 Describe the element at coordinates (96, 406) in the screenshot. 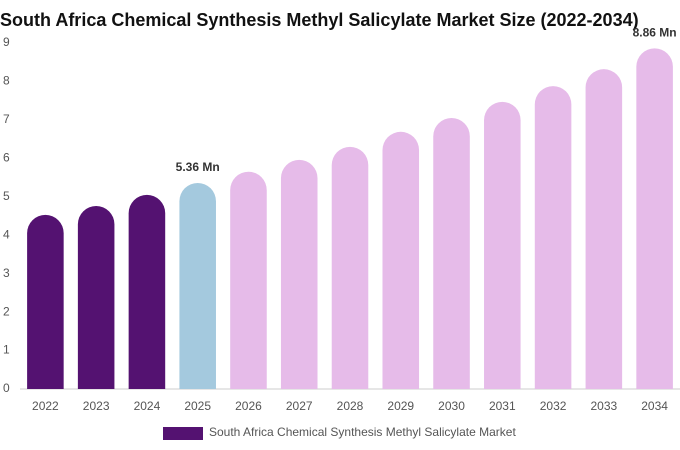

I see `x-tick-label: 2023` at that location.